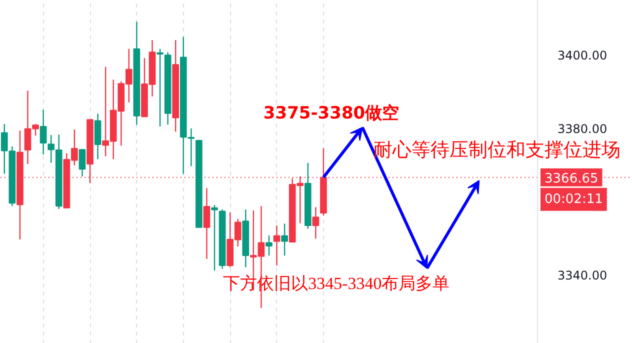 The height and width of the screenshot is (343, 632). What do you see at coordinates (583, 55) in the screenshot?
I see `y-tick-label: 3400.00` at bounding box center [583, 55].